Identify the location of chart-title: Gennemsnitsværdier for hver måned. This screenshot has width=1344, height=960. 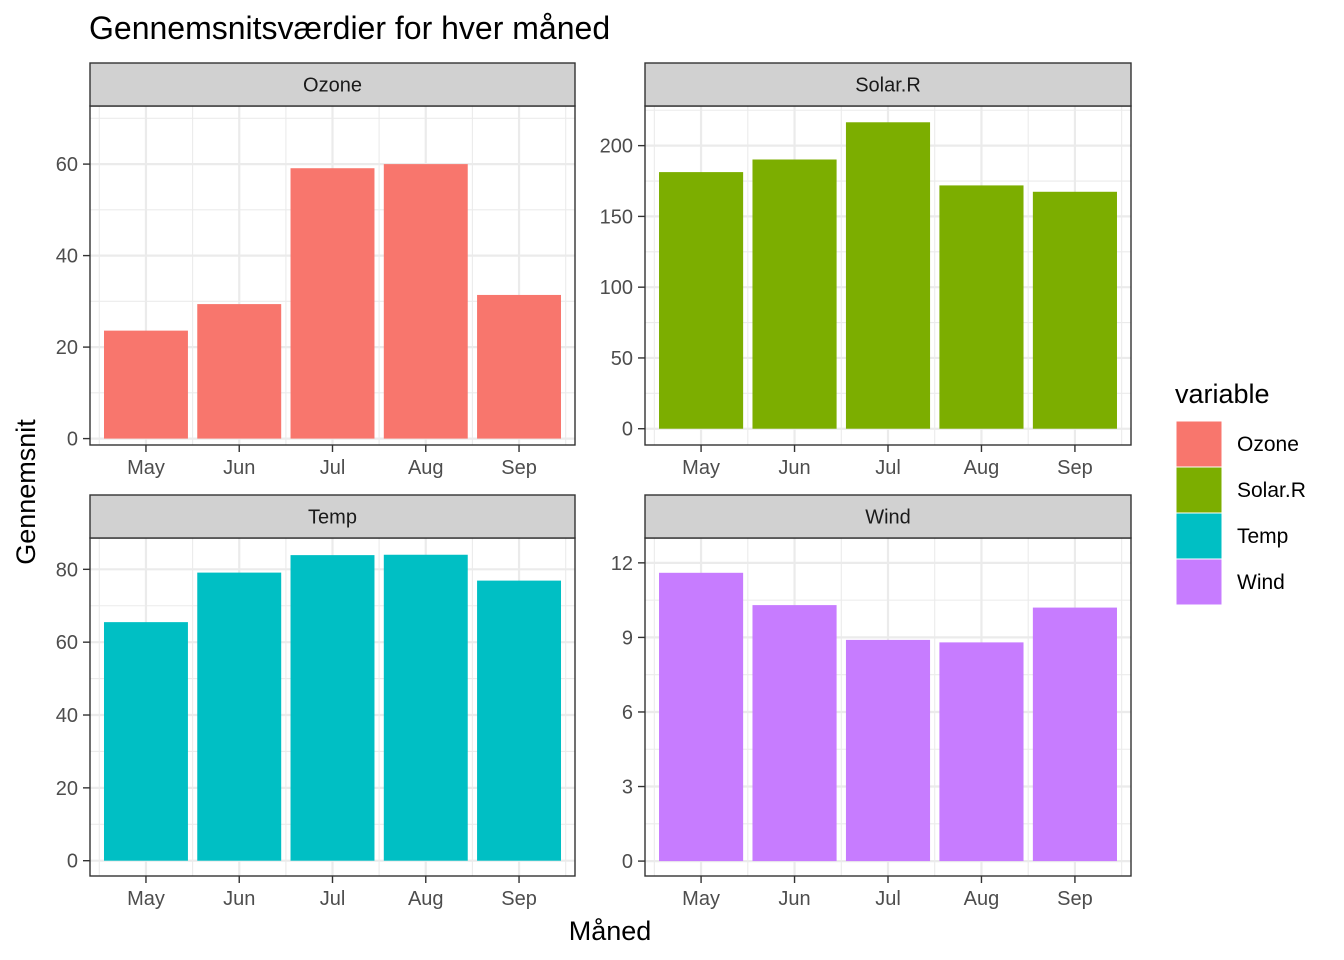
(349, 28).